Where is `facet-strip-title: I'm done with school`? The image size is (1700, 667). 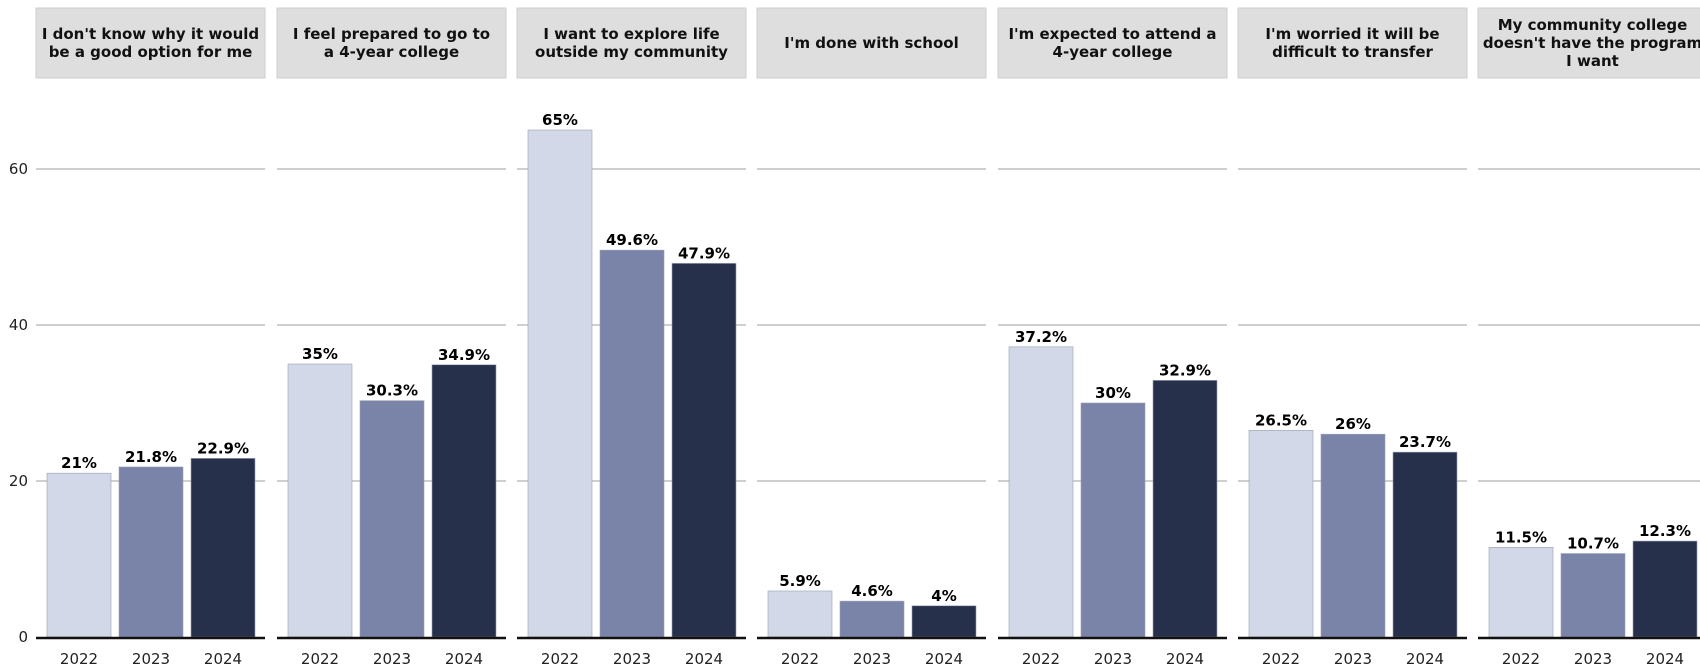 facet-strip-title: I'm done with school is located at coordinates (871, 43).